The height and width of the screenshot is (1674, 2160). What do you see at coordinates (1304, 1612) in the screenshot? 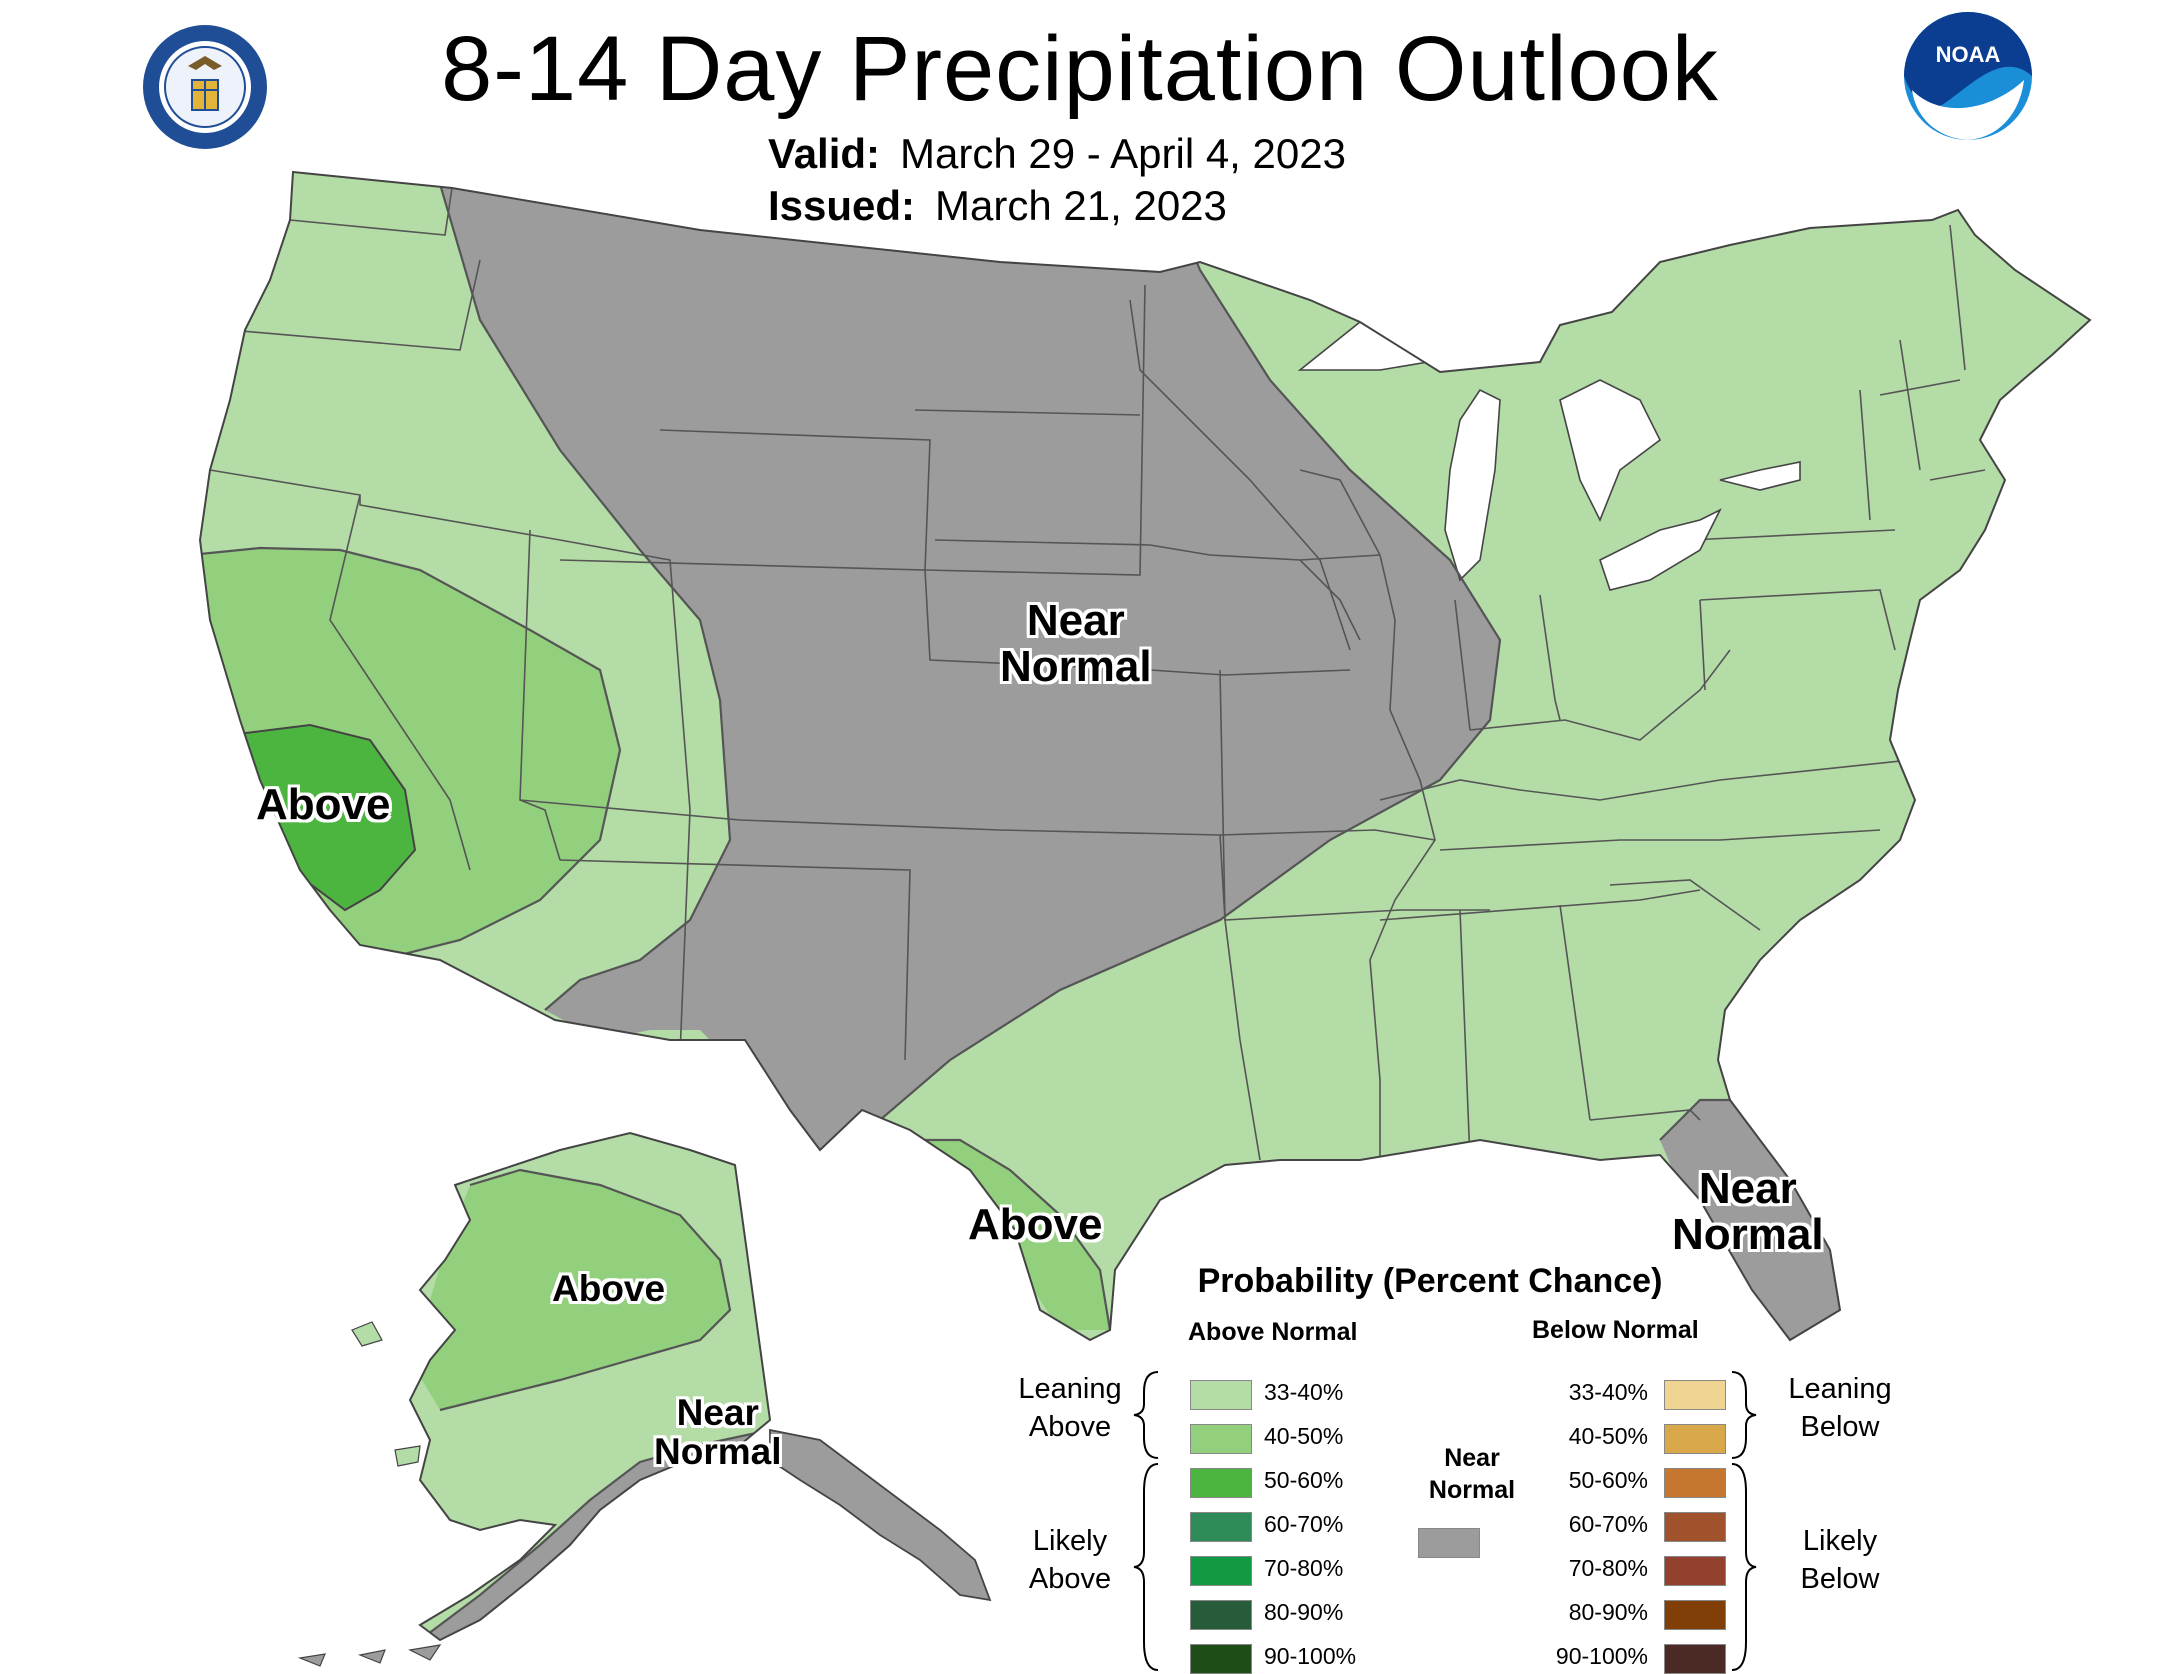
I see `above-bin-label: 80-90%` at bounding box center [1304, 1612].